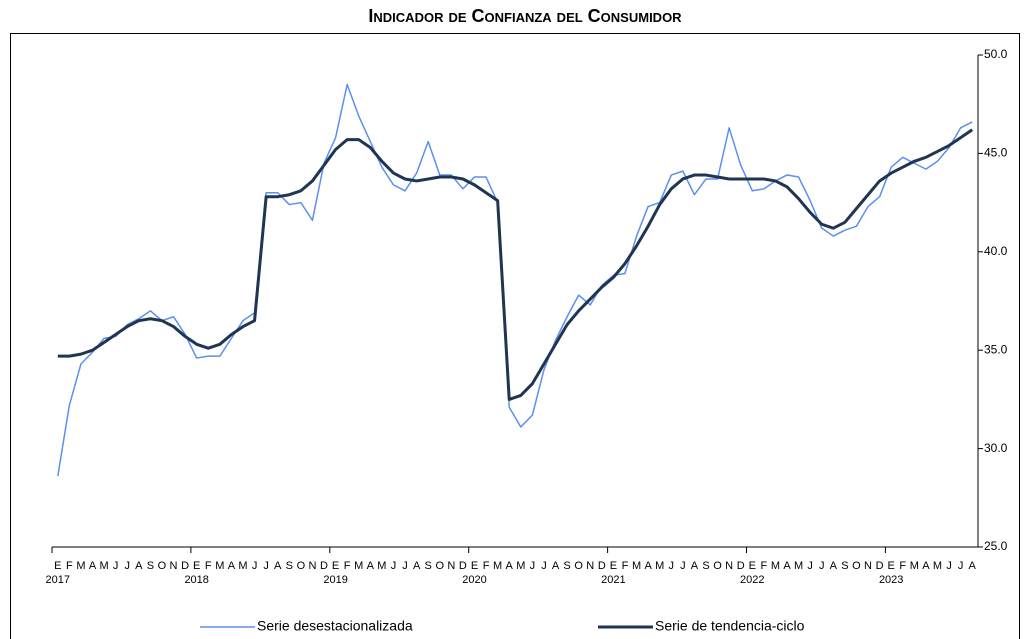 Image resolution: width=1025 pixels, height=639 pixels. What do you see at coordinates (996, 349) in the screenshot?
I see `y-tick-label: 35.0` at bounding box center [996, 349].